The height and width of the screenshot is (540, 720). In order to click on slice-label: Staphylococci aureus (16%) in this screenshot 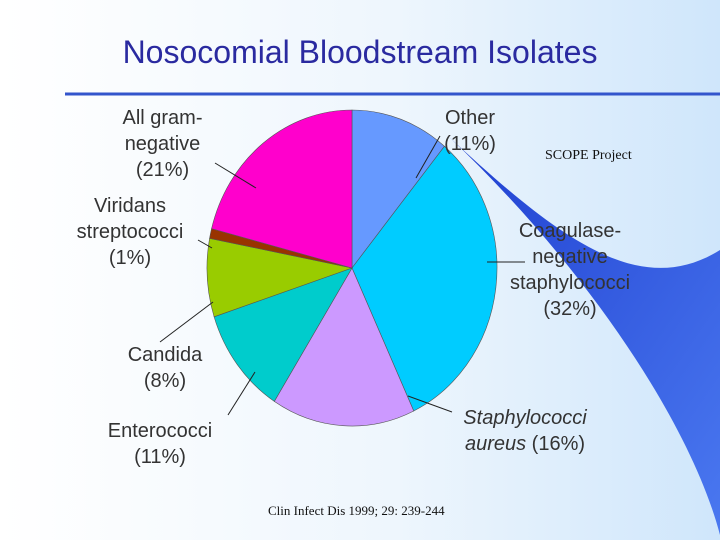, I will do `click(525, 431)`.